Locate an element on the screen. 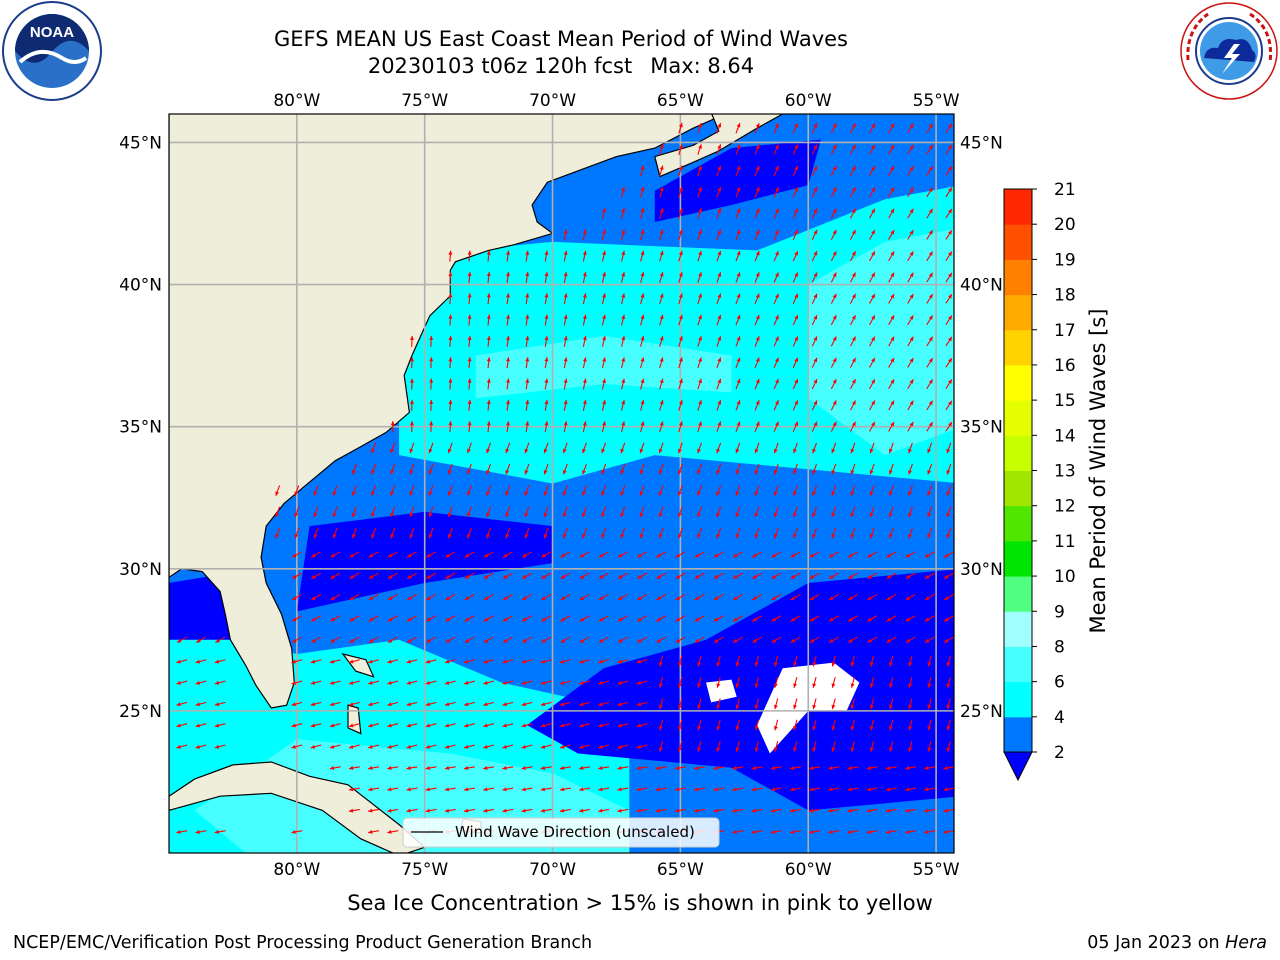  colorbar-tick-label: 18 is located at coordinates (1065, 296).